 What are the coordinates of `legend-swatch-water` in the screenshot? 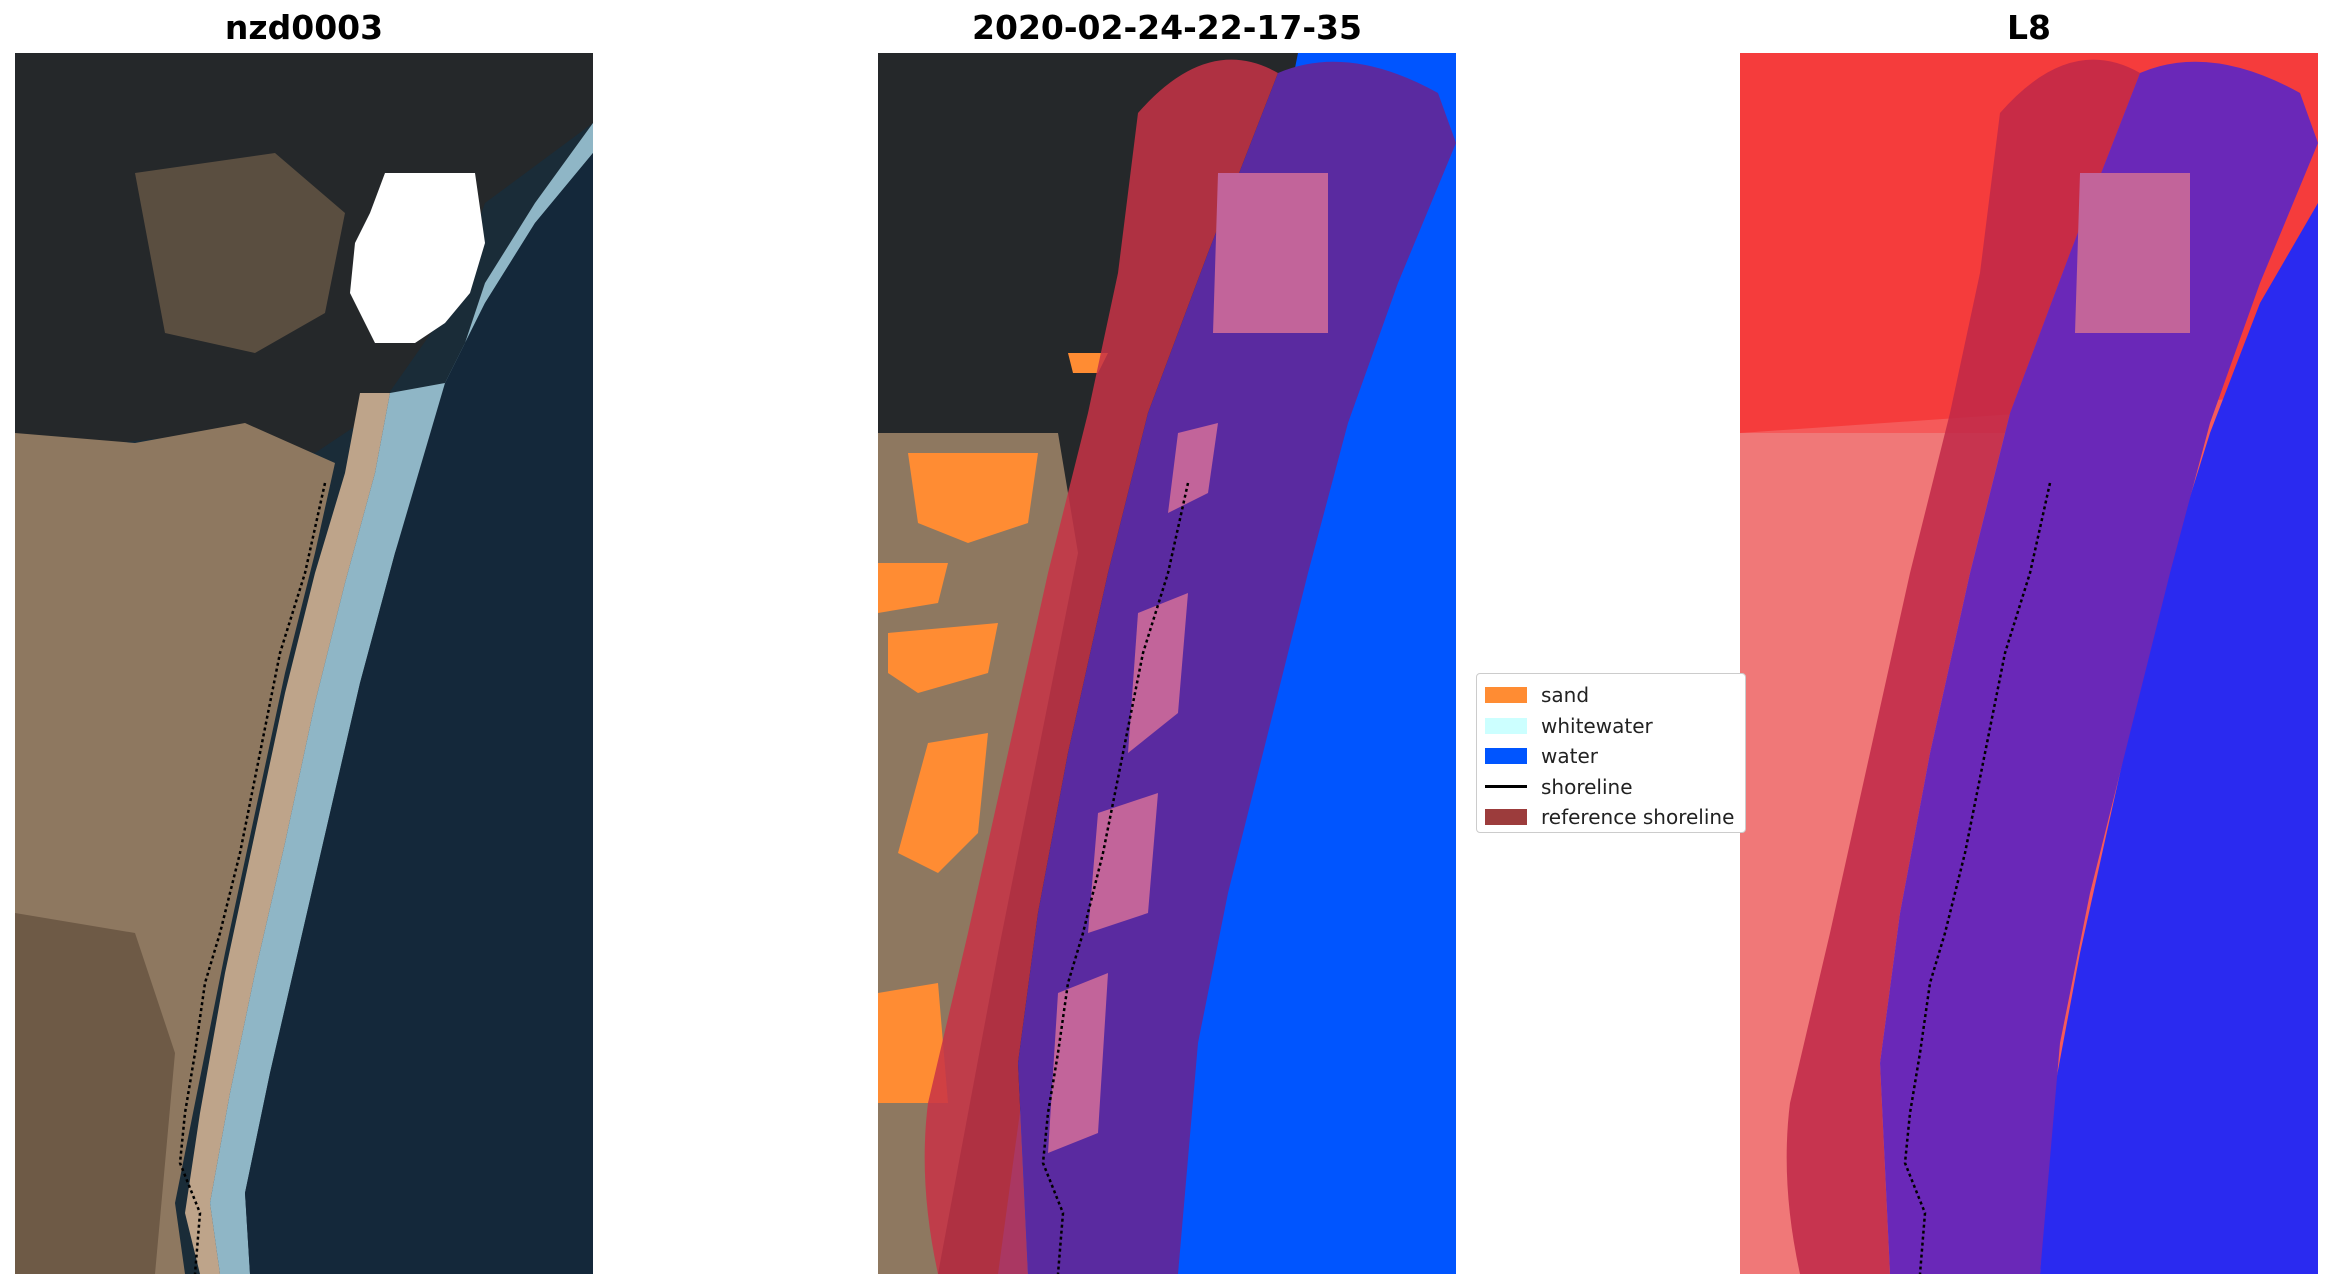 It's located at (1506, 756).